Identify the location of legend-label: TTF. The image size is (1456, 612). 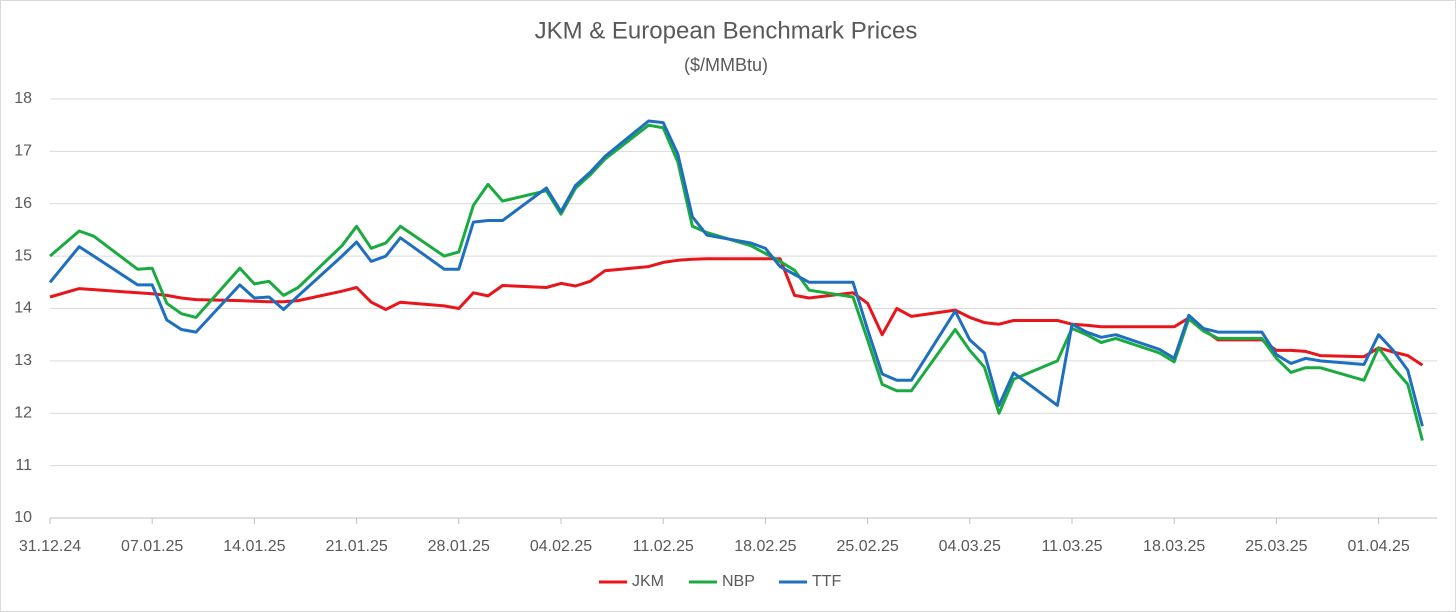
(827, 581).